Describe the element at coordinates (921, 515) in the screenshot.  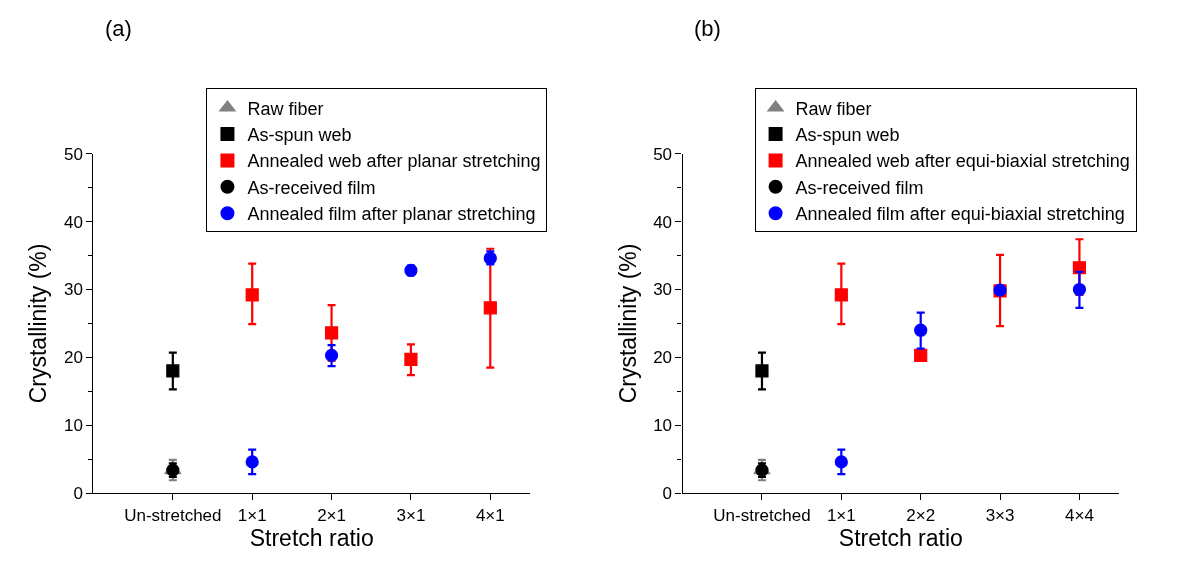
I see `x-tick-label: 2×2` at that location.